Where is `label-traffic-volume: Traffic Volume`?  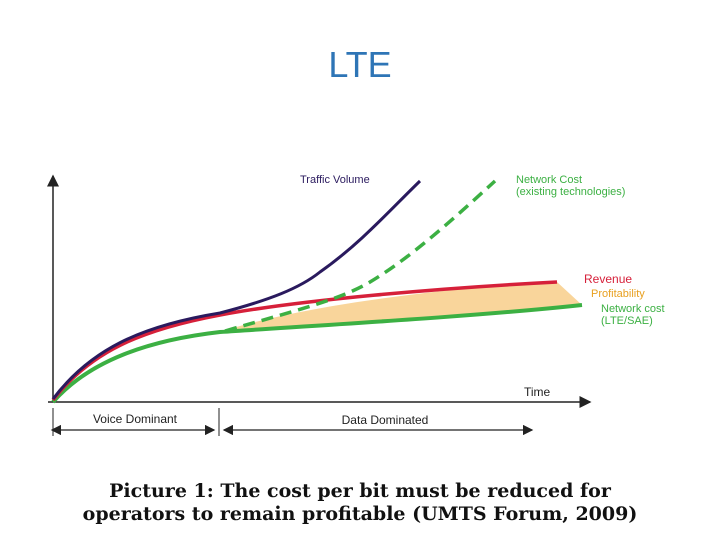 label-traffic-volume: Traffic Volume is located at coordinates (335, 180).